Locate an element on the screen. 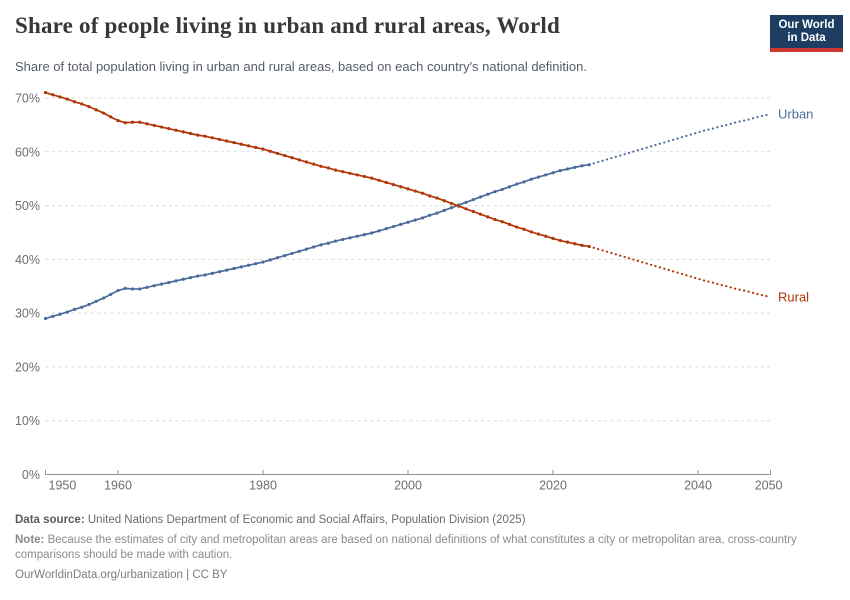  series-label-urban: Urban is located at coordinates (795, 114).